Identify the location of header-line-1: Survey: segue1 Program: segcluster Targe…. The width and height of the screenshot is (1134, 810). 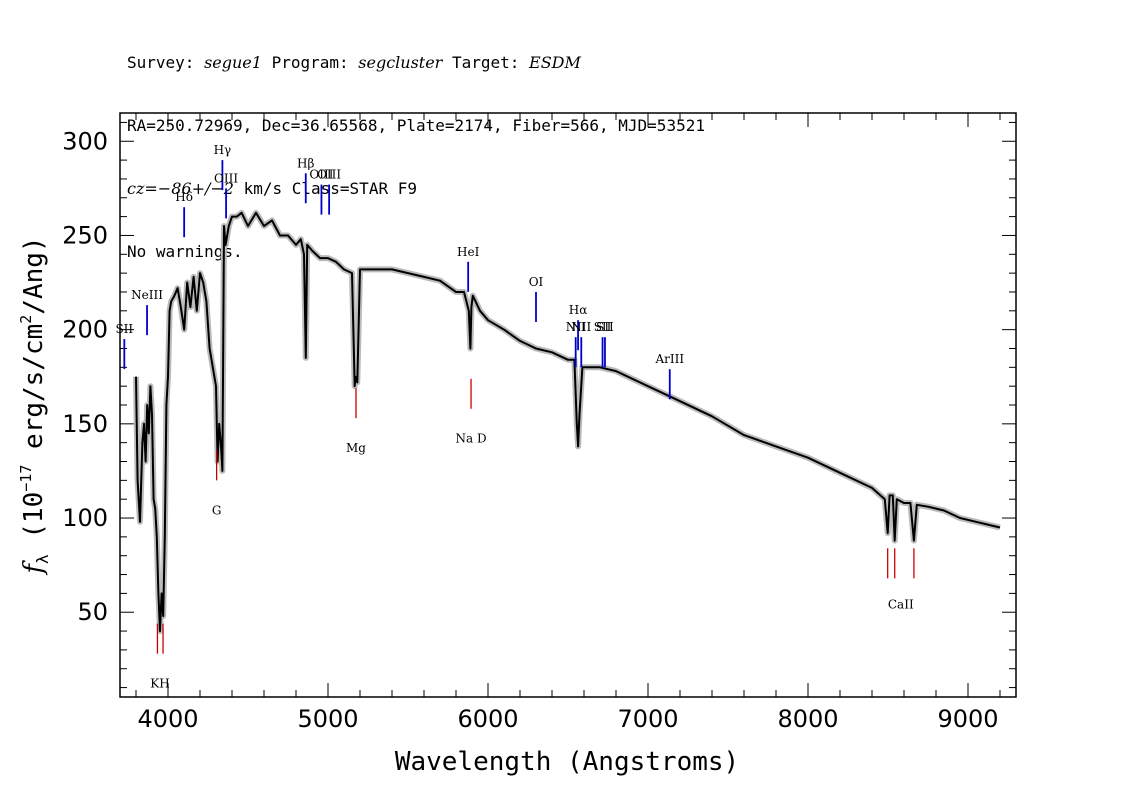
(416, 62).